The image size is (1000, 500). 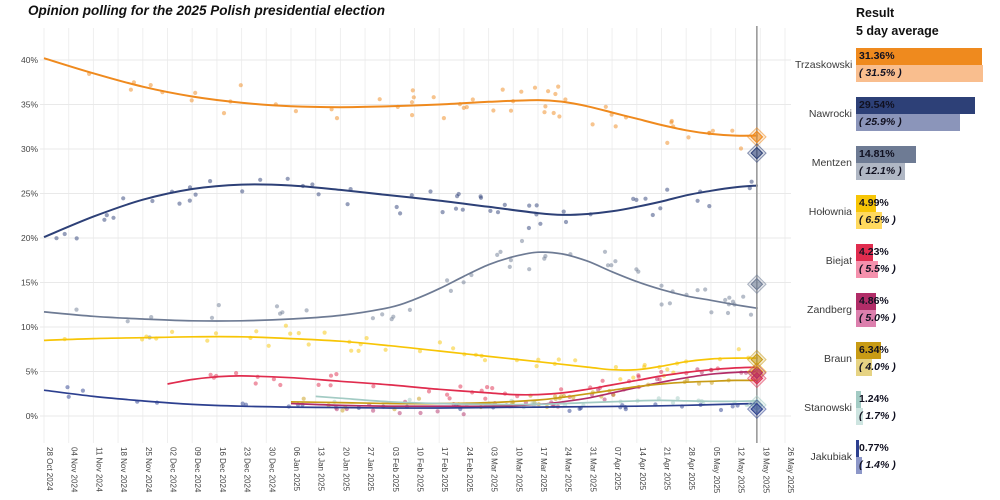 What do you see at coordinates (370, 469) in the screenshot?
I see `svg-text: 27 Jan 2025` at bounding box center [370, 469].